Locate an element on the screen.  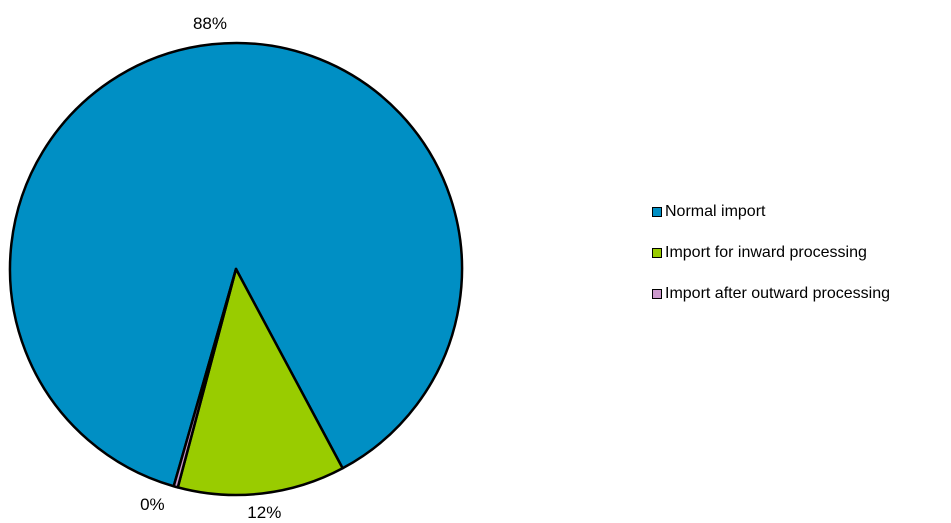
pie-slice-import-after-outward-processing is located at coordinates (205, 378).